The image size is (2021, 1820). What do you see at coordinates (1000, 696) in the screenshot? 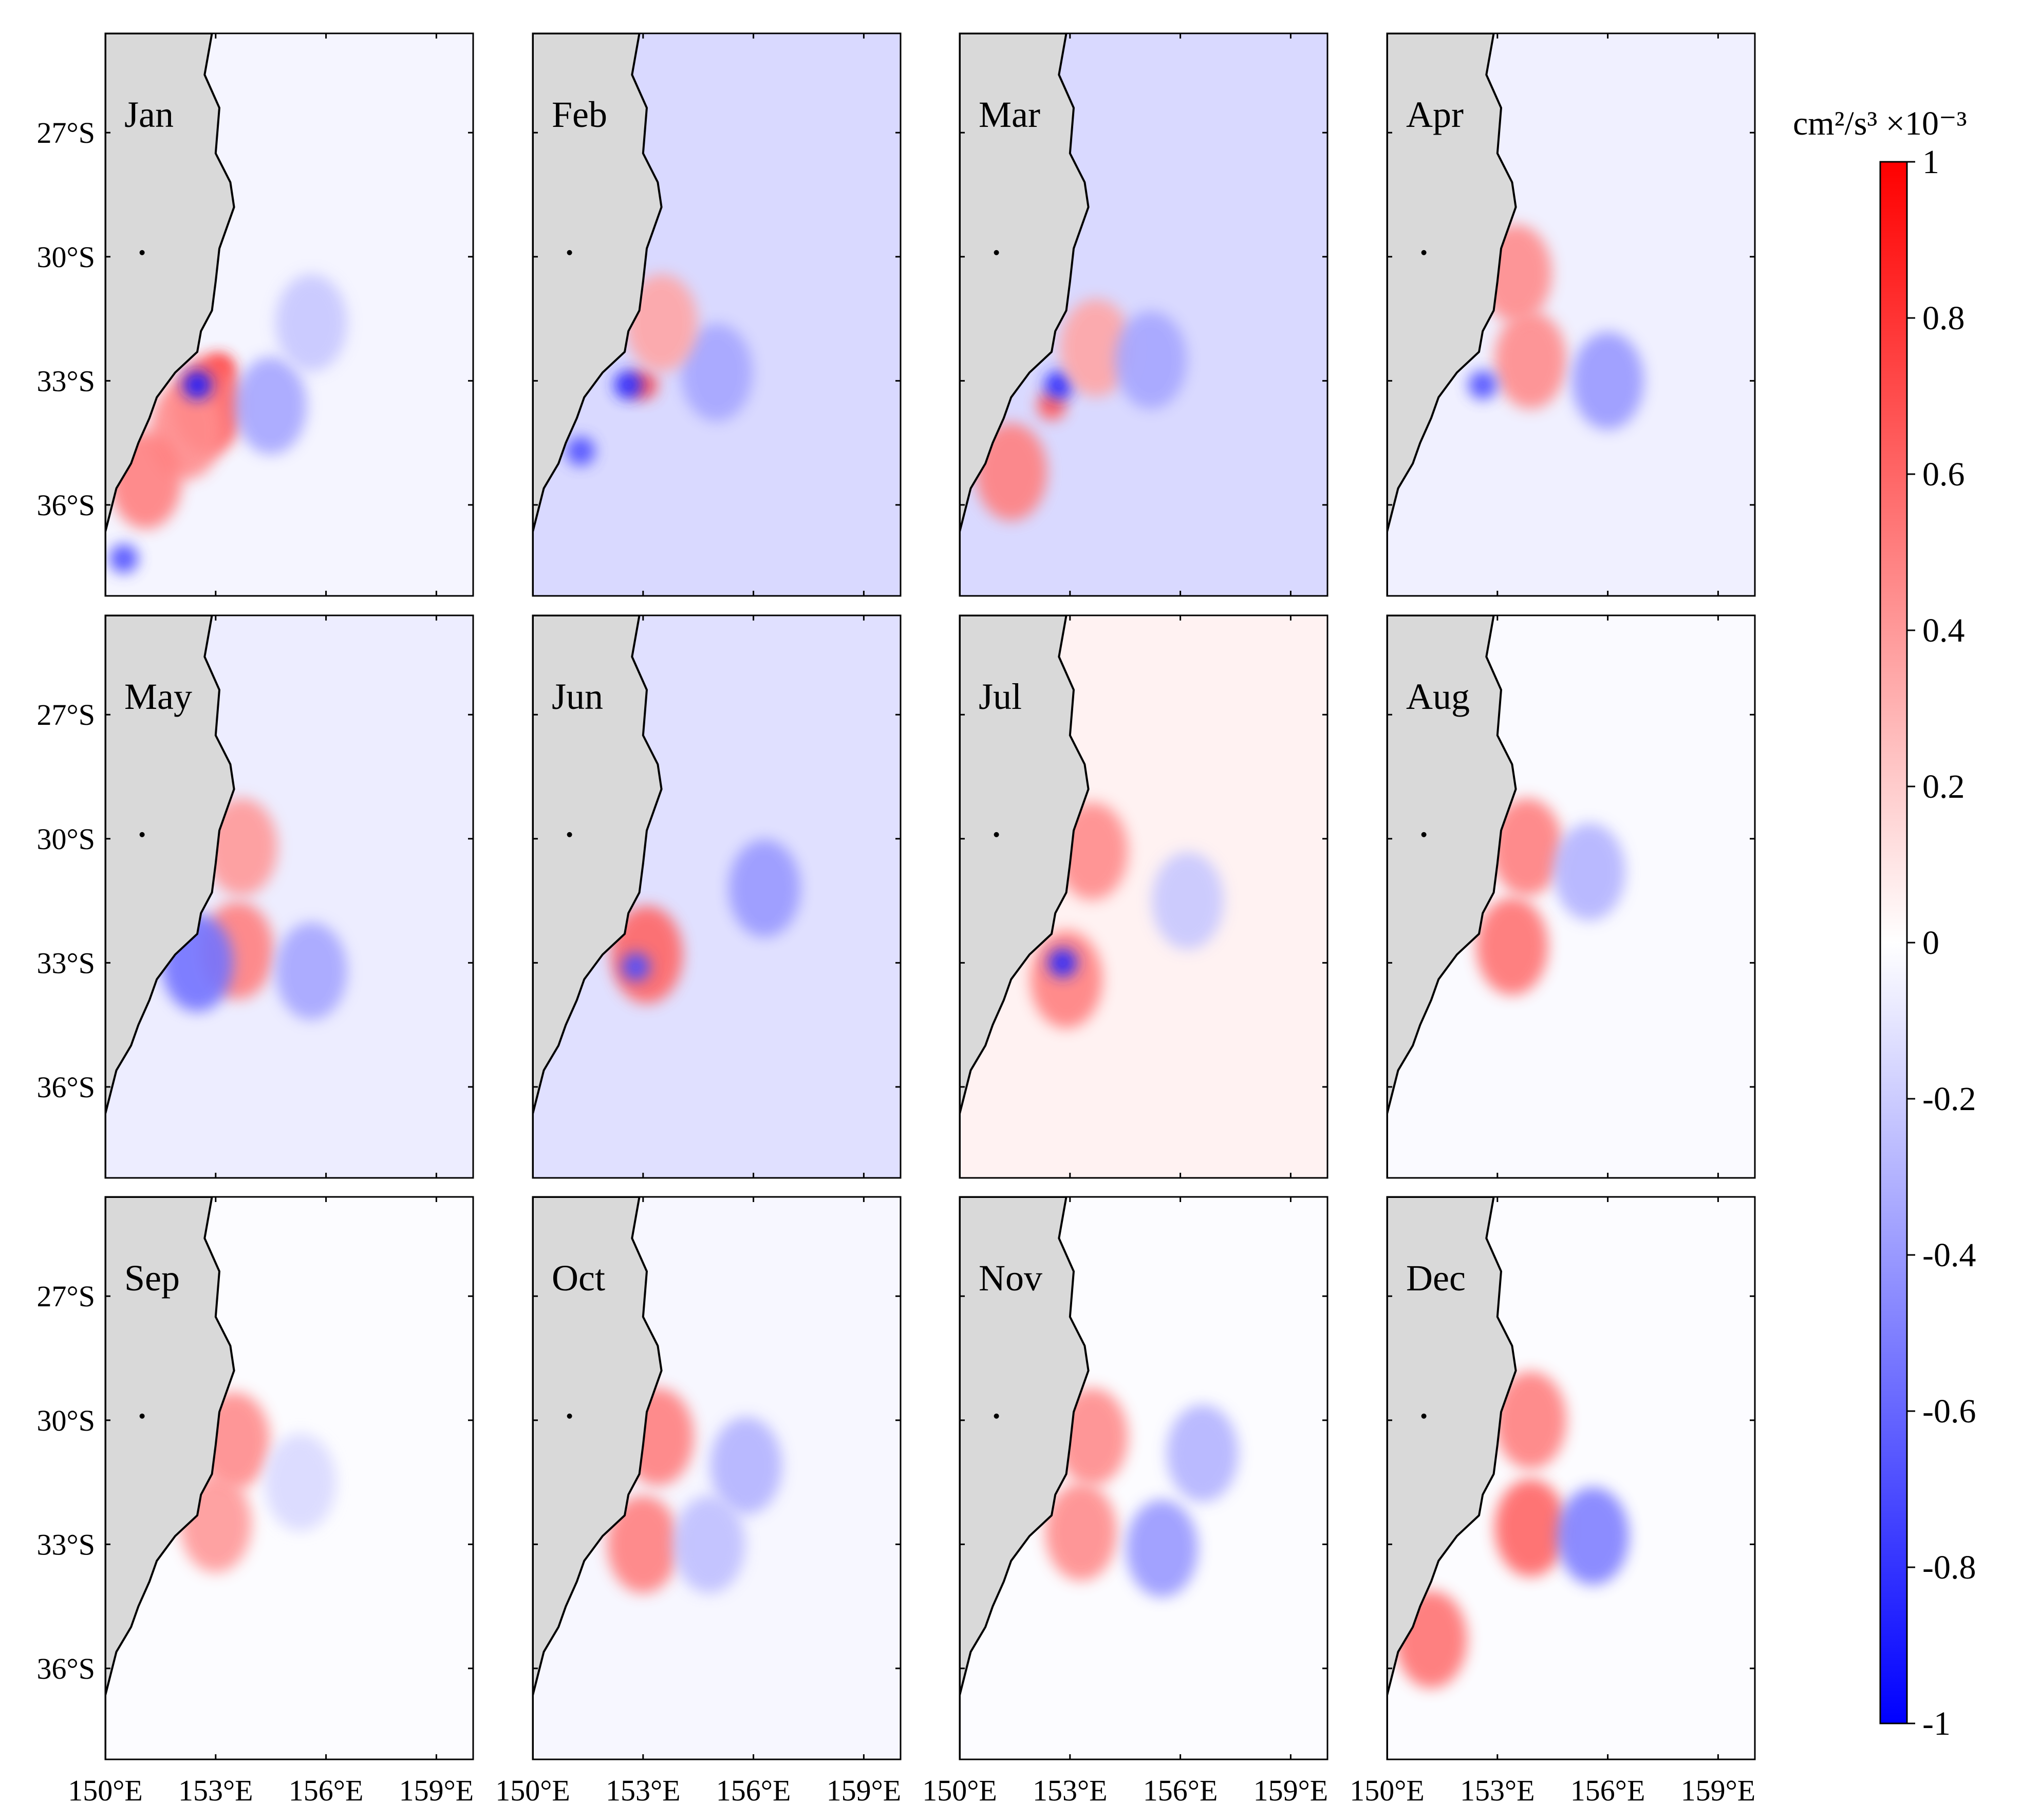
I see `month-label: Jul` at bounding box center [1000, 696].